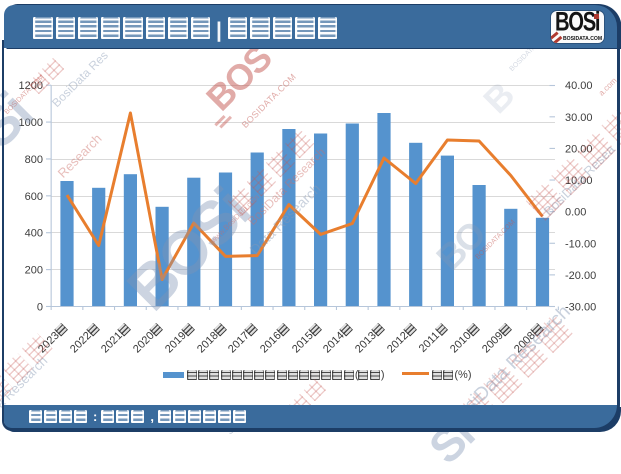  Describe the element at coordinates (40, 307) in the screenshot. I see `svg-text: 0` at that location.